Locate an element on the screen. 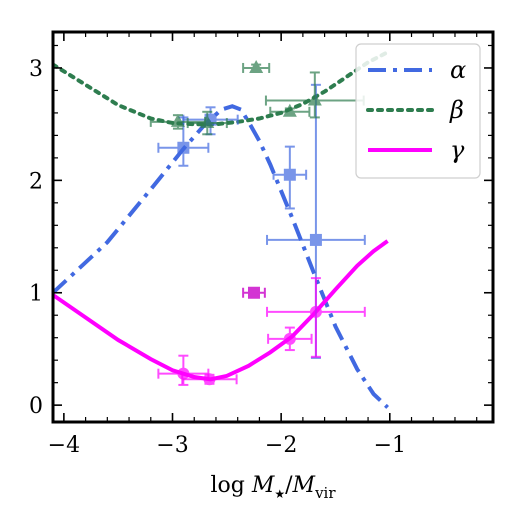 The image size is (525, 525). series-line is located at coordinates (221, 88).